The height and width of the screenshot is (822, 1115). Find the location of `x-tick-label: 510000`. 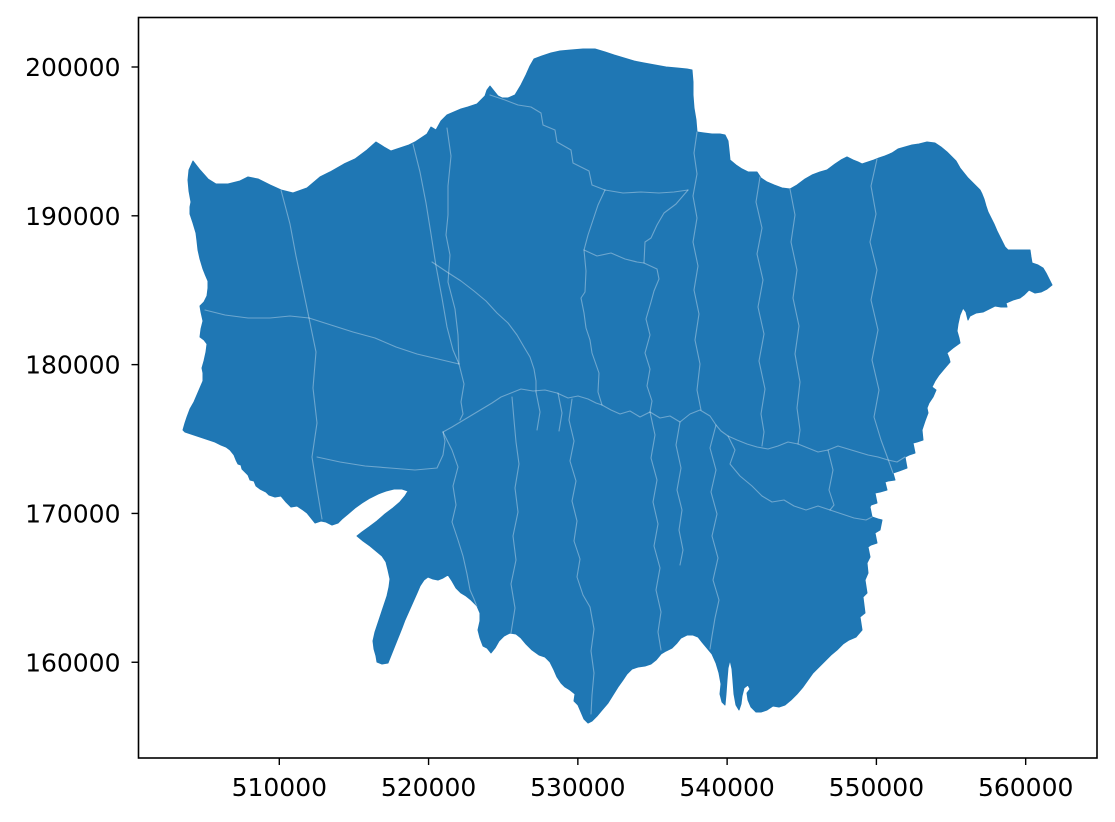

x-tick-label: 510000 is located at coordinates (279, 787).